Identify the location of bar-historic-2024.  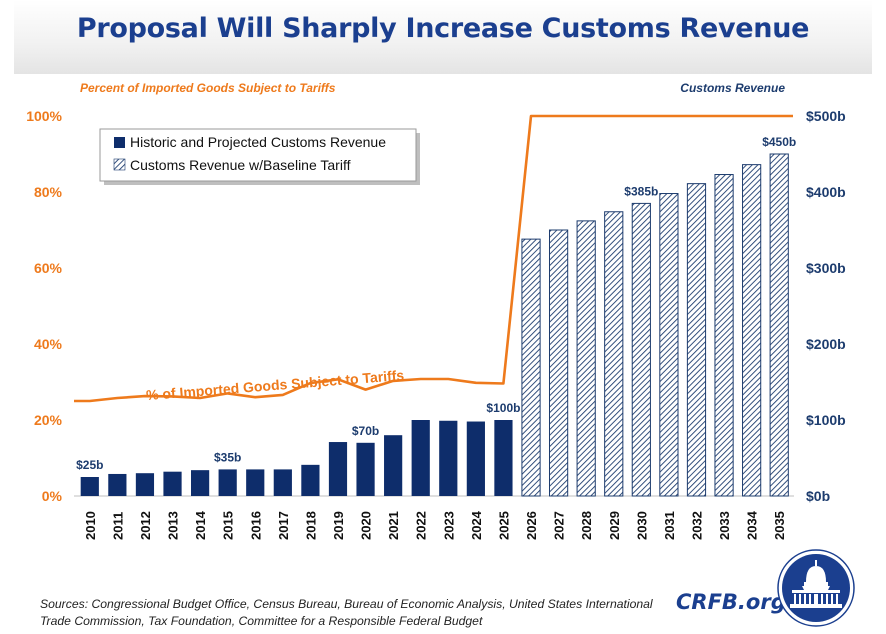
(475, 458).